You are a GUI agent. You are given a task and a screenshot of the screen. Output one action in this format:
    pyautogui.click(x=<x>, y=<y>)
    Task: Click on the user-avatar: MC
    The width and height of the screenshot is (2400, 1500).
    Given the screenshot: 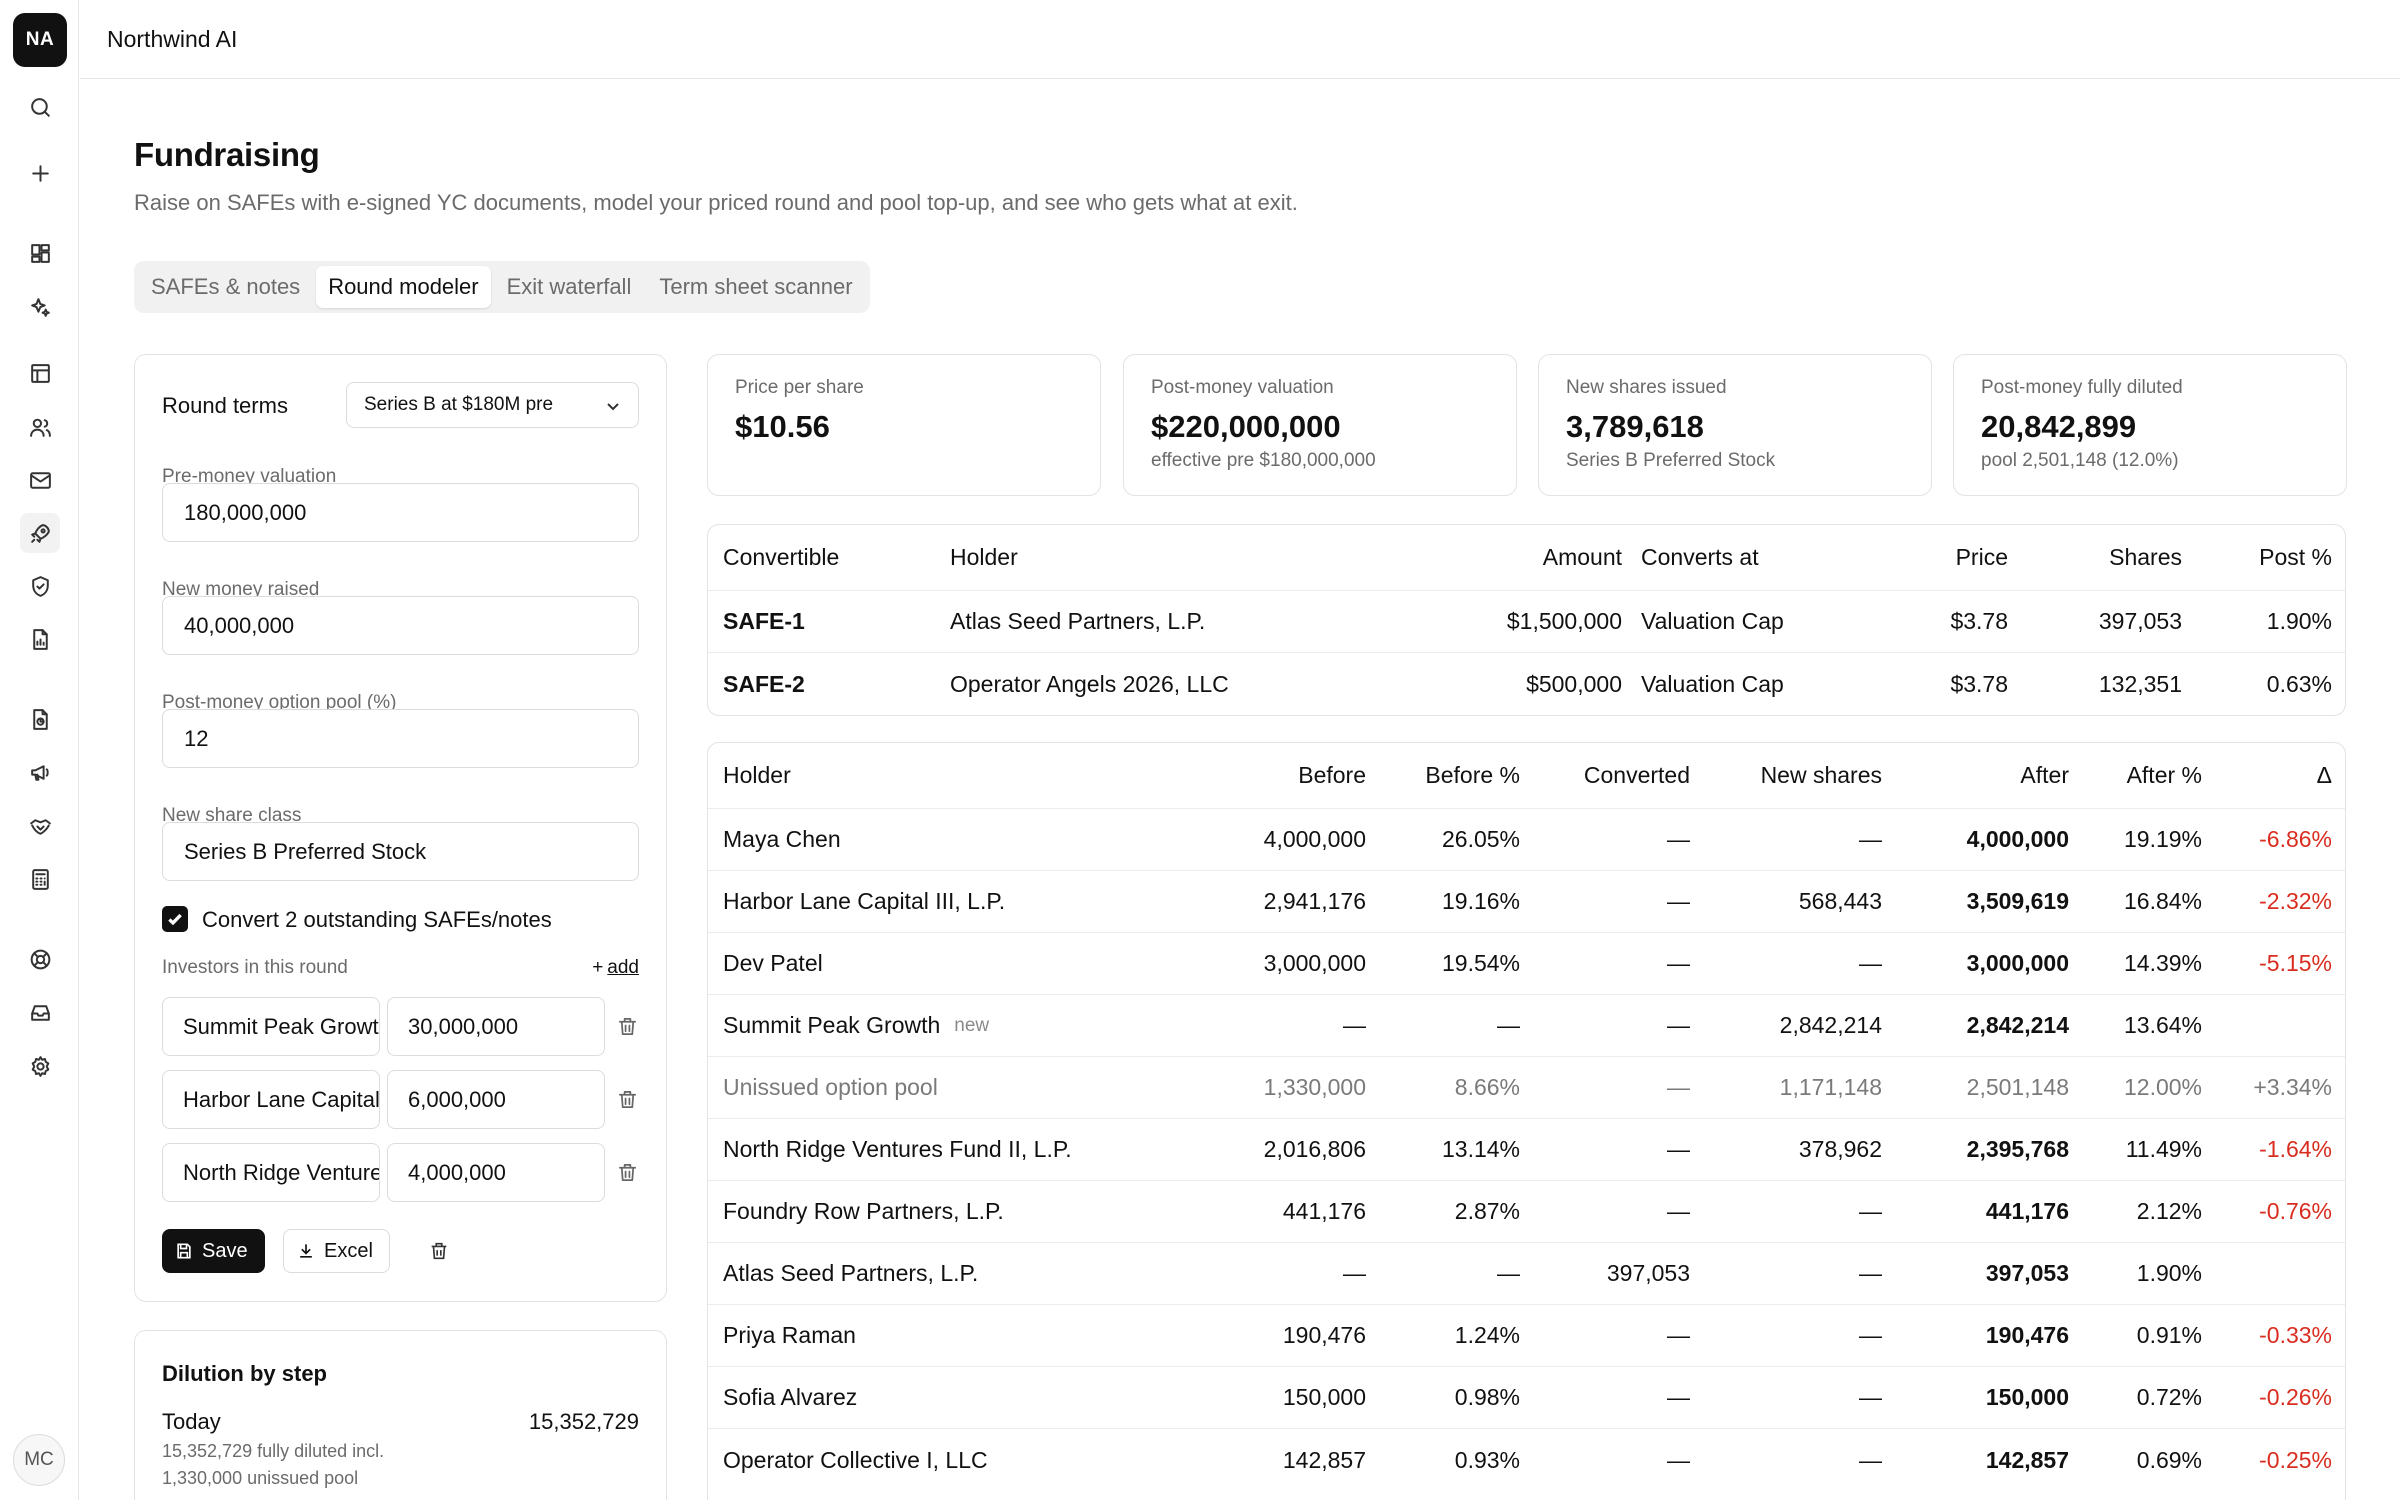 What is the action you would take?
    pyautogui.click(x=39, y=1460)
    